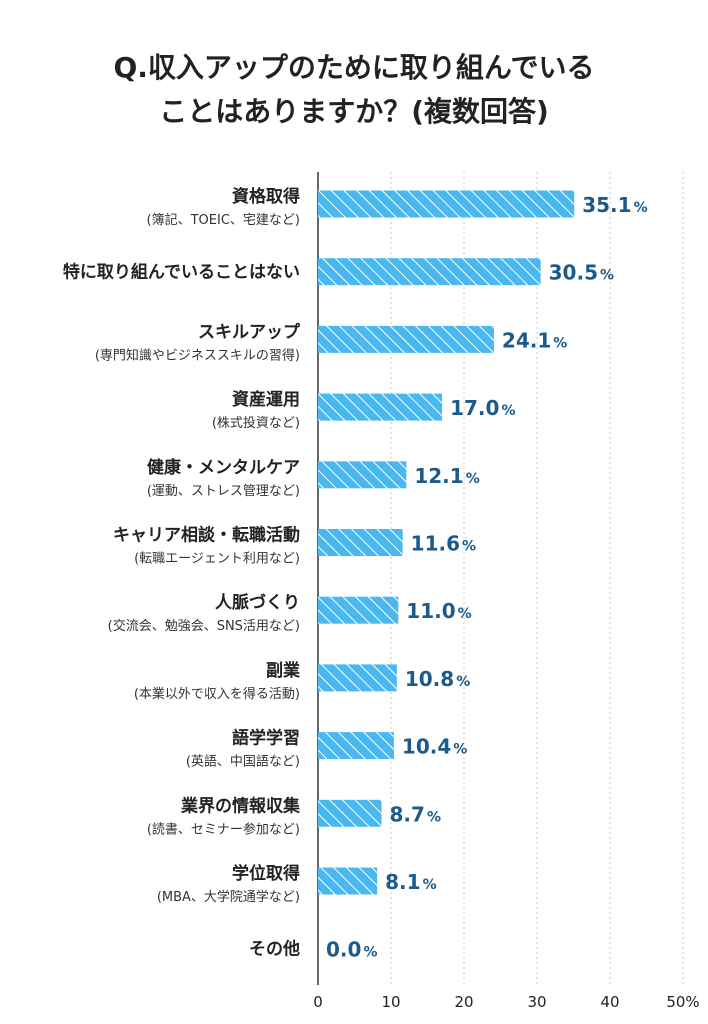 The height and width of the screenshot is (1024, 708). I want to click on value-label: 35.1%, so click(614, 205).